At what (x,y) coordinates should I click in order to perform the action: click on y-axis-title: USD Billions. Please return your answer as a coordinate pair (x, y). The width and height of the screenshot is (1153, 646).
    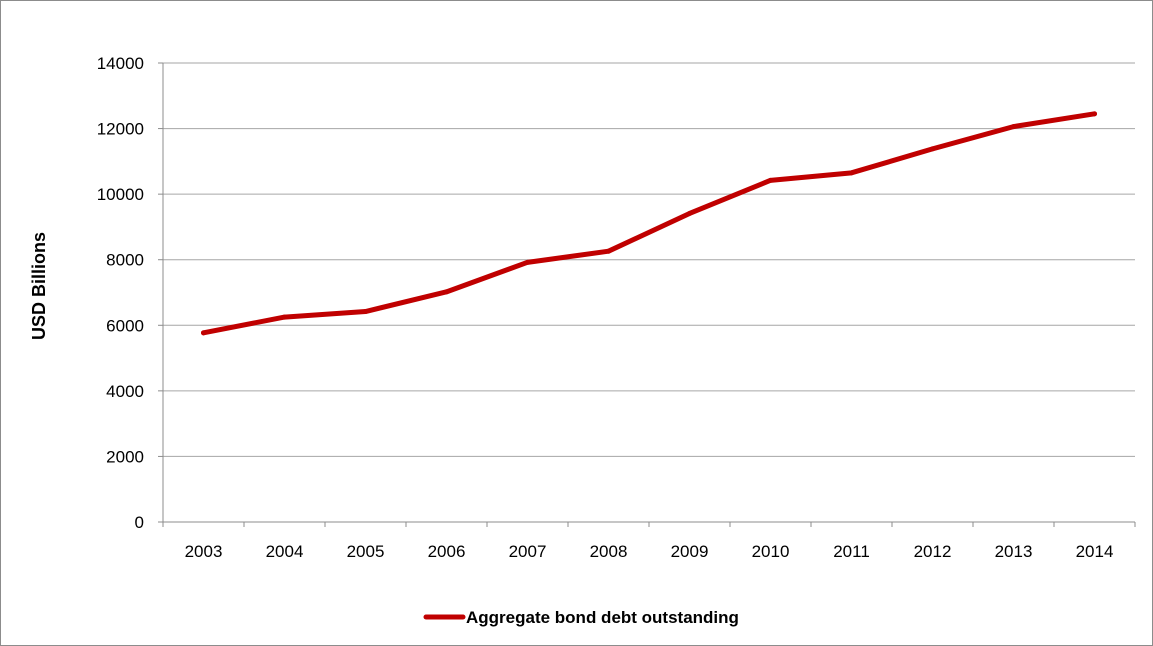
    Looking at the image, I should click on (39, 286).